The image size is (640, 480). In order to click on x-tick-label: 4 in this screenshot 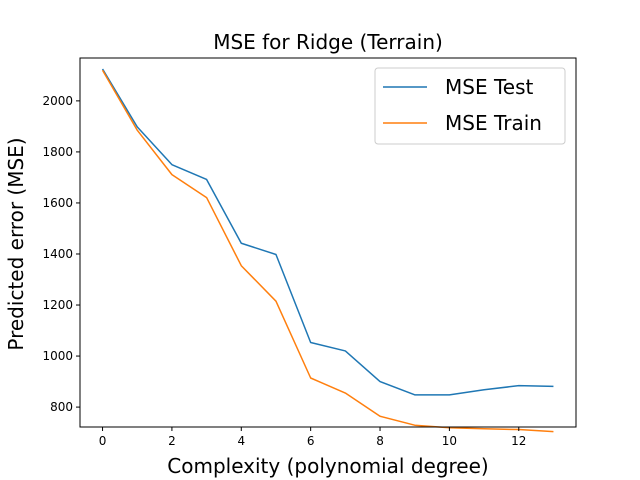, I will do `click(241, 441)`.